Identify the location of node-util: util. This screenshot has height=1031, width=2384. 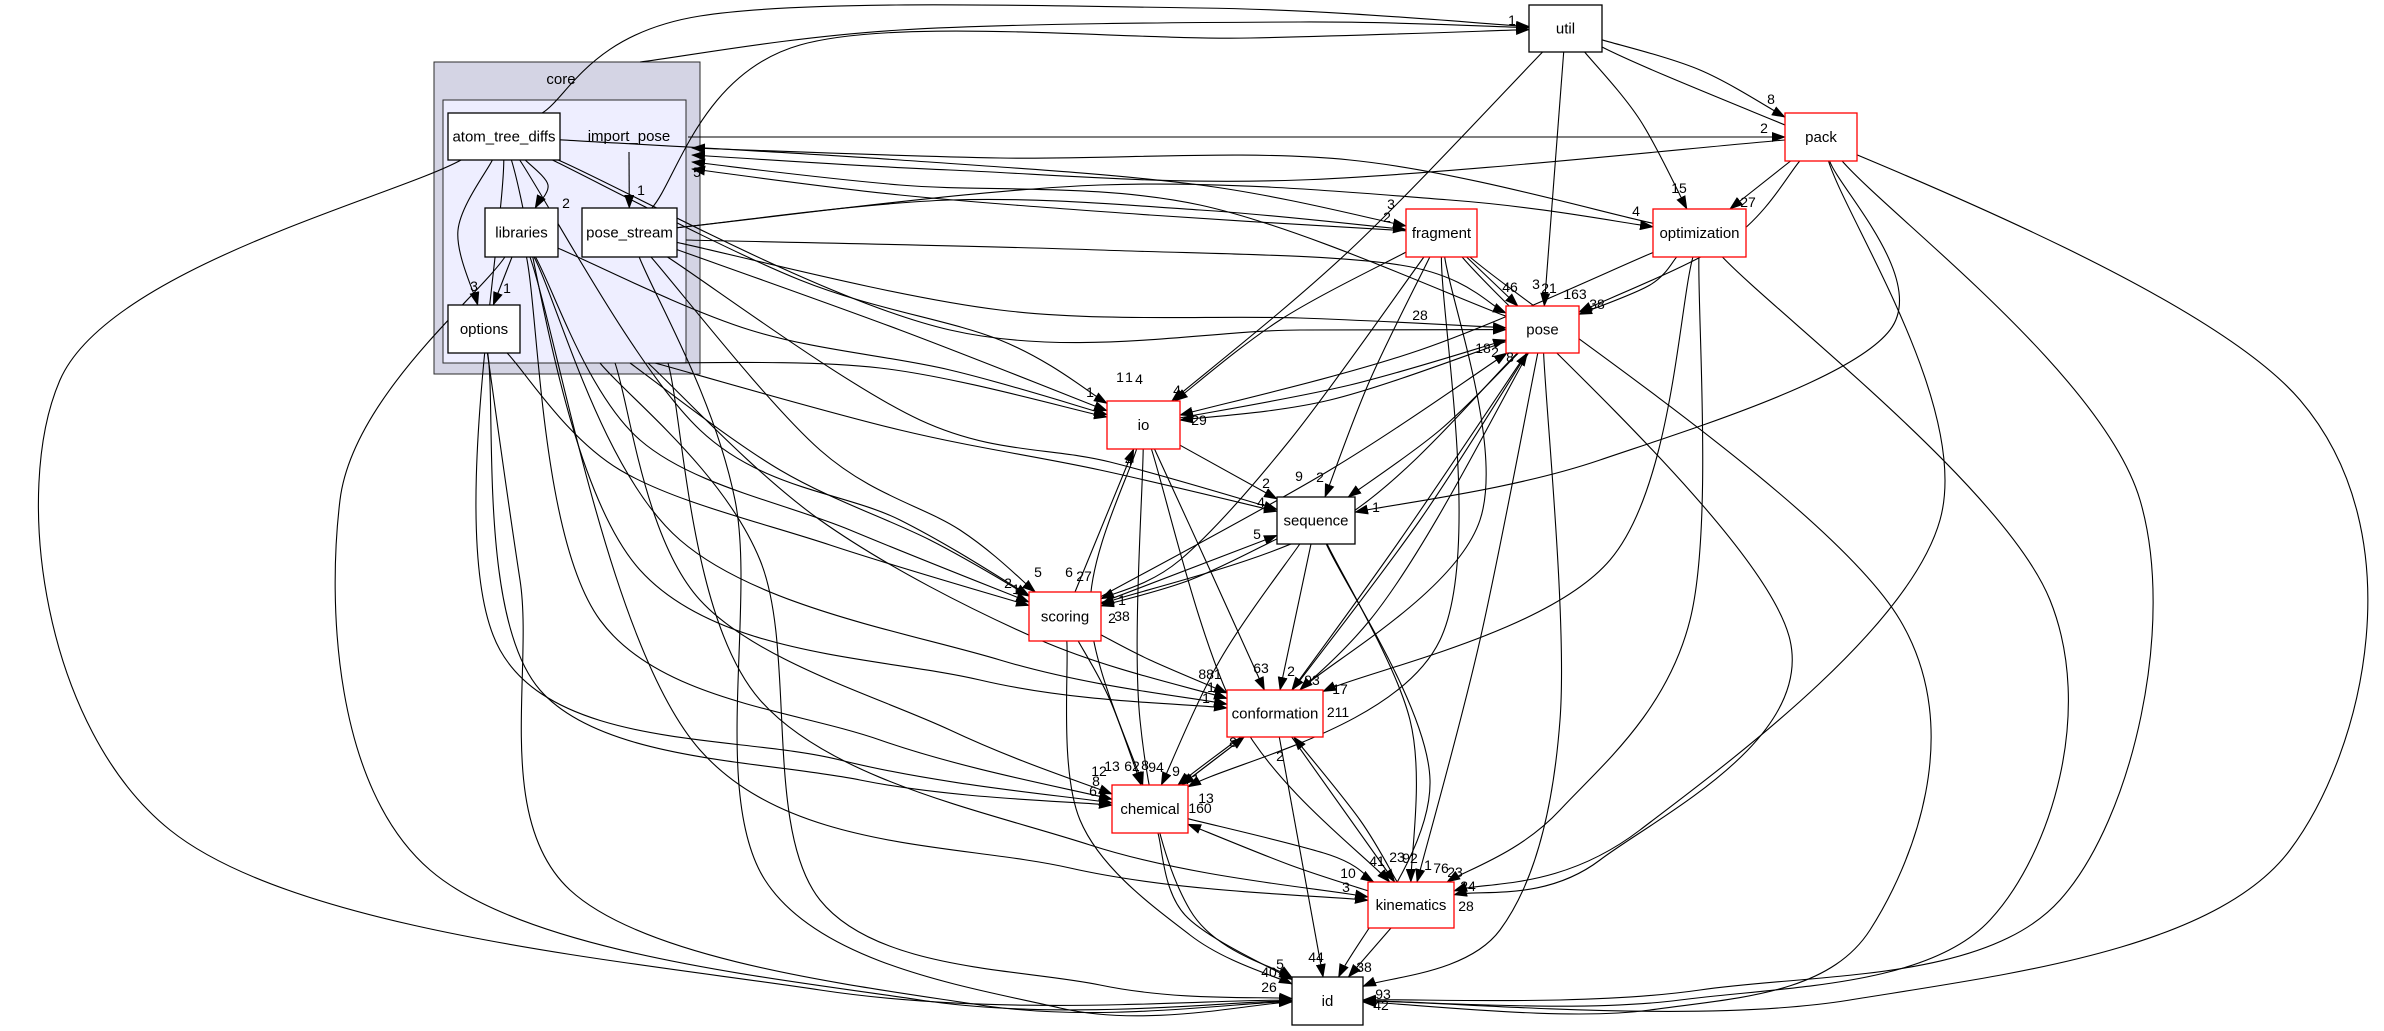
(1565, 28).